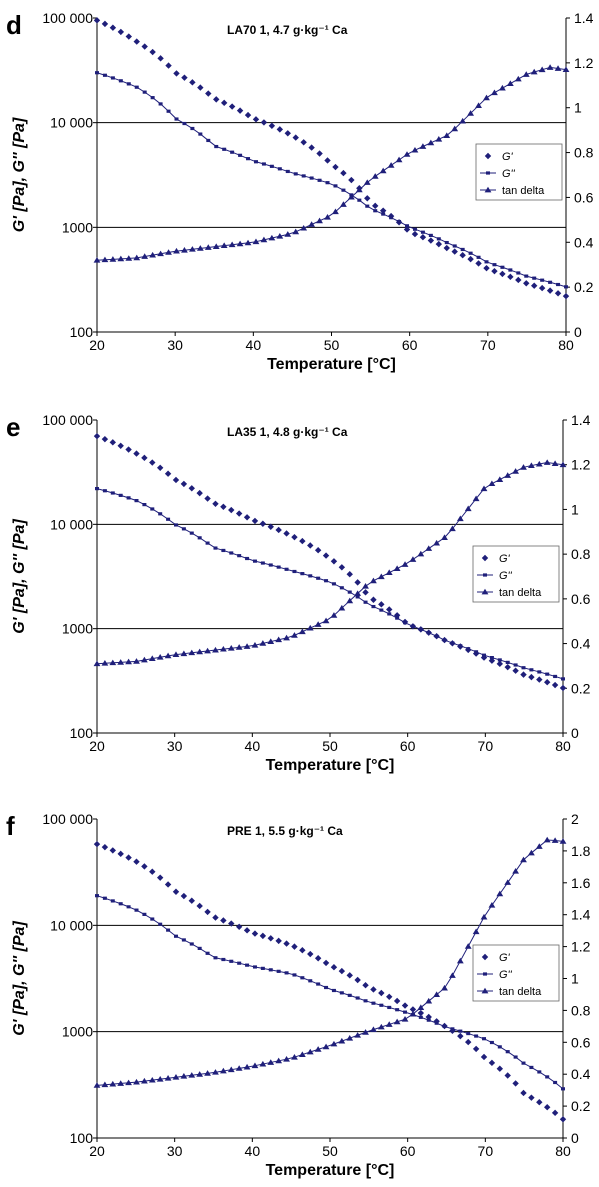 The height and width of the screenshot is (1187, 599). I want to click on panel-letter: e, so click(13, 427).